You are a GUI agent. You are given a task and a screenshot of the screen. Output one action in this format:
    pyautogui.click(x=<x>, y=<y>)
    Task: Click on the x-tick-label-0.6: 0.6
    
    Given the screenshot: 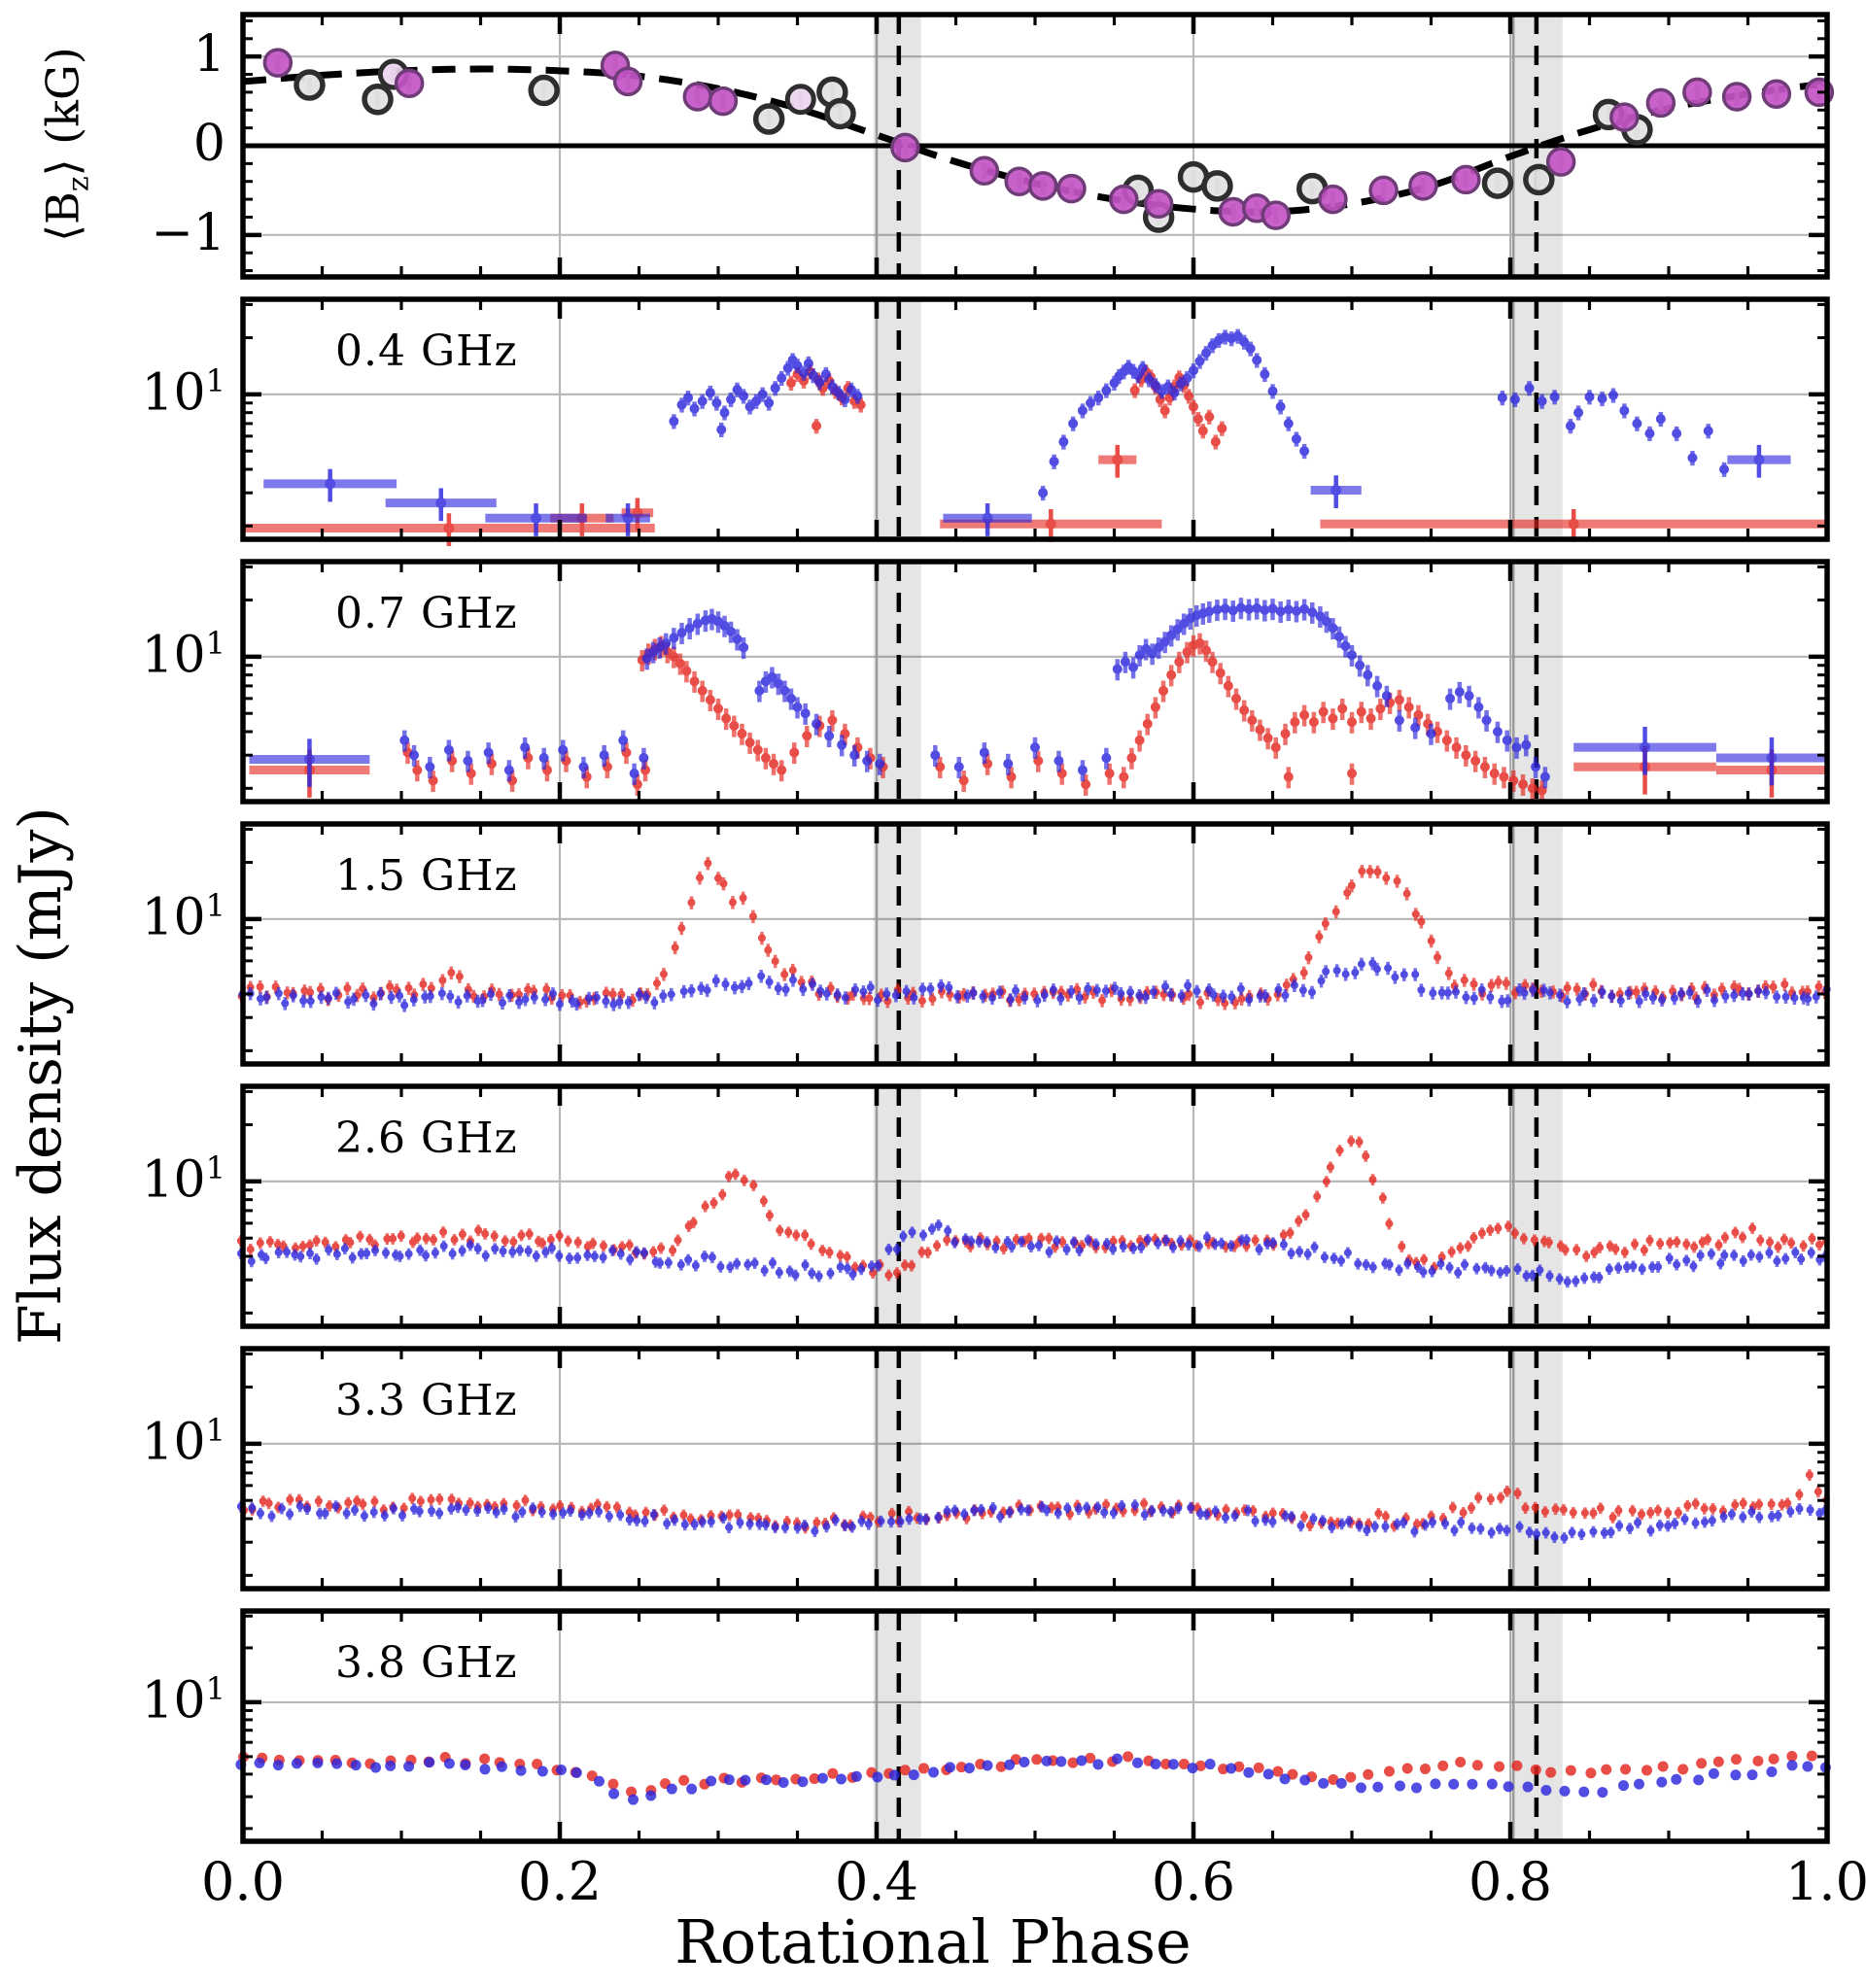 What is the action you would take?
    pyautogui.click(x=1193, y=1881)
    